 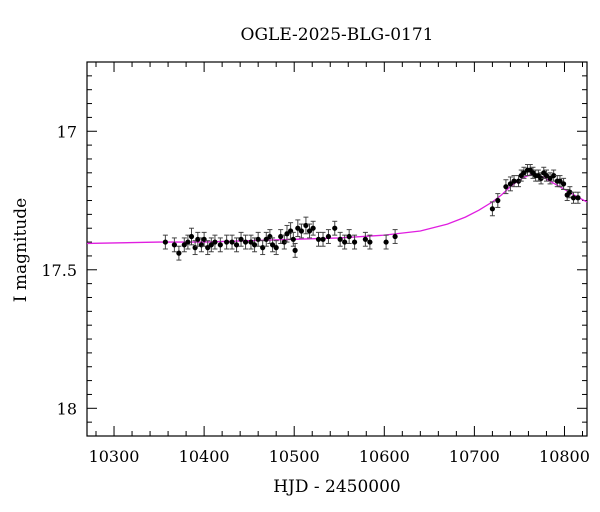 What do you see at coordinates (67, 408) in the screenshot?
I see `y-tick-label: 18` at bounding box center [67, 408].